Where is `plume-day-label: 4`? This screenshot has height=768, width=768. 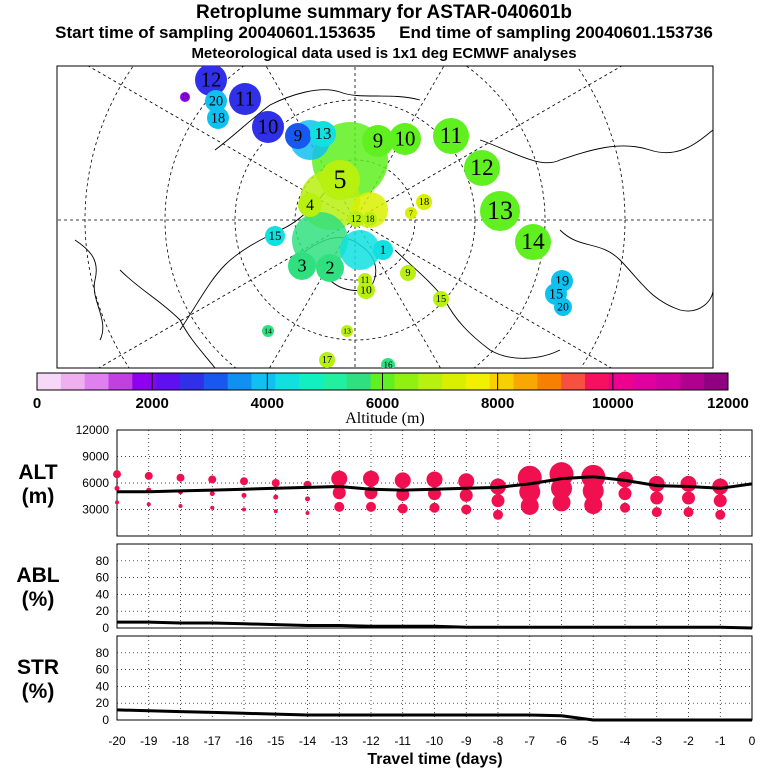 plume-day-label: 4 is located at coordinates (310, 205).